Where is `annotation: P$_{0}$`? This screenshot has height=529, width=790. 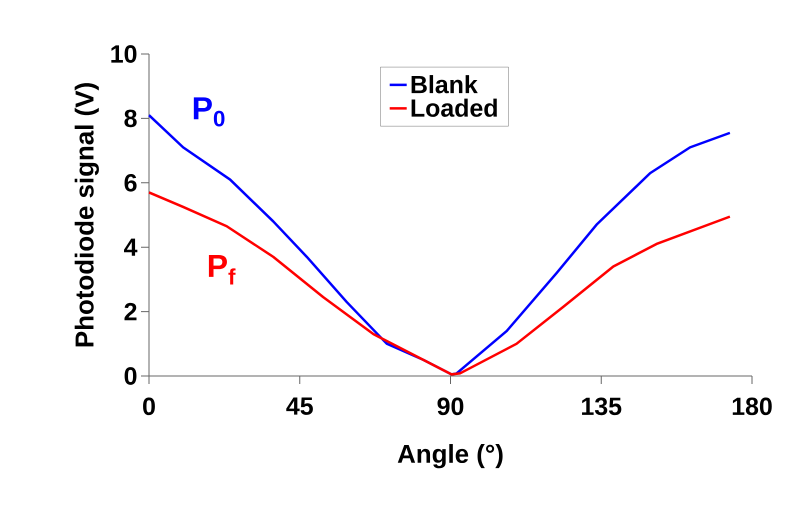 annotation: P$_{0}$ is located at coordinates (209, 112).